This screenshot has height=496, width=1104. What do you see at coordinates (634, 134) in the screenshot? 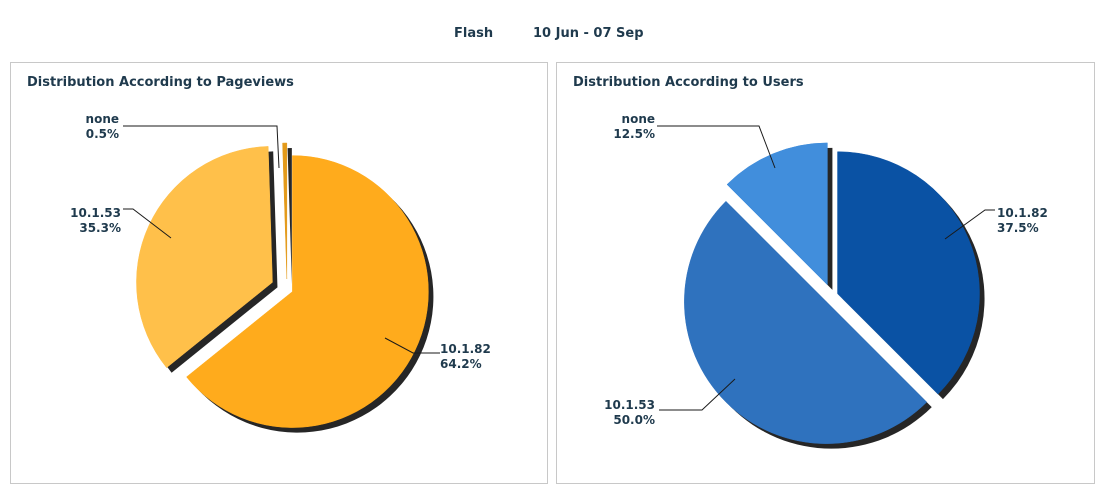
I see `users-value-none: 12.5%` at bounding box center [634, 134].